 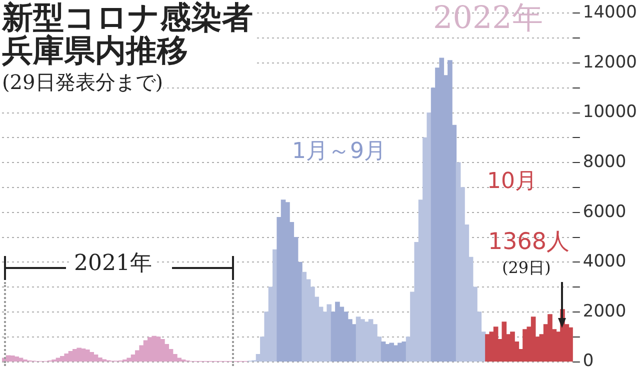 I want to click on y-tick-label: 4000, so click(x=604, y=262).